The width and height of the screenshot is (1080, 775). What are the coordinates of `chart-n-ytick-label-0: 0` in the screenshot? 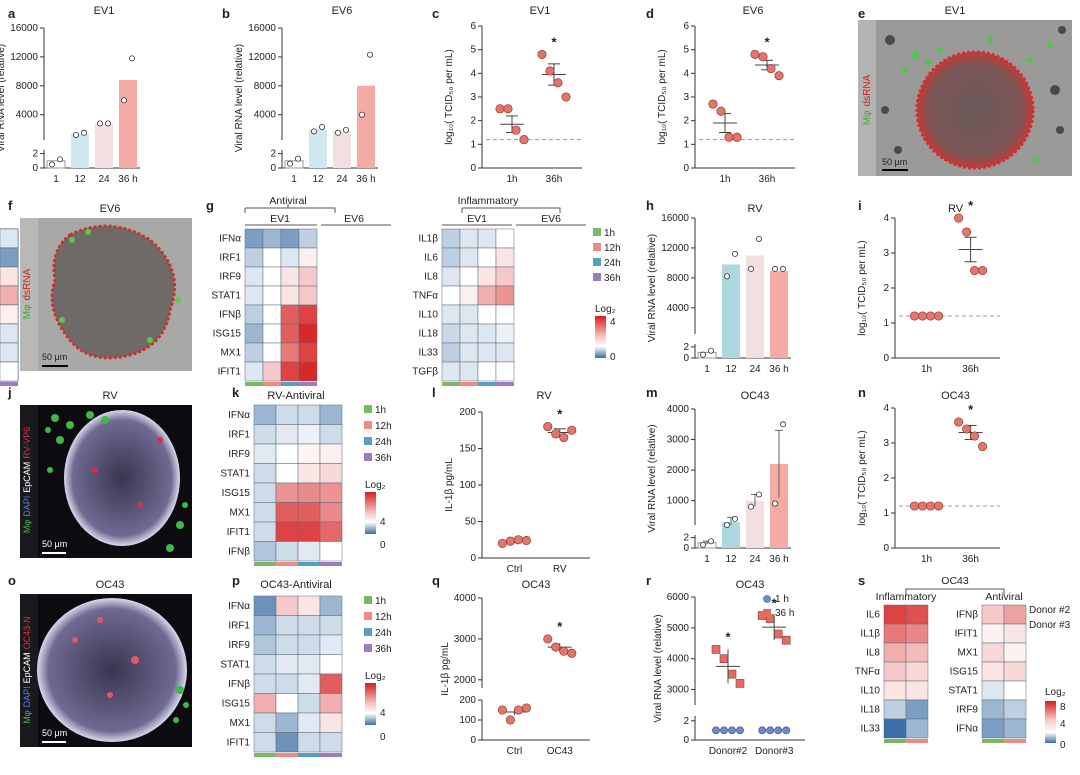 It's located at (886, 548).